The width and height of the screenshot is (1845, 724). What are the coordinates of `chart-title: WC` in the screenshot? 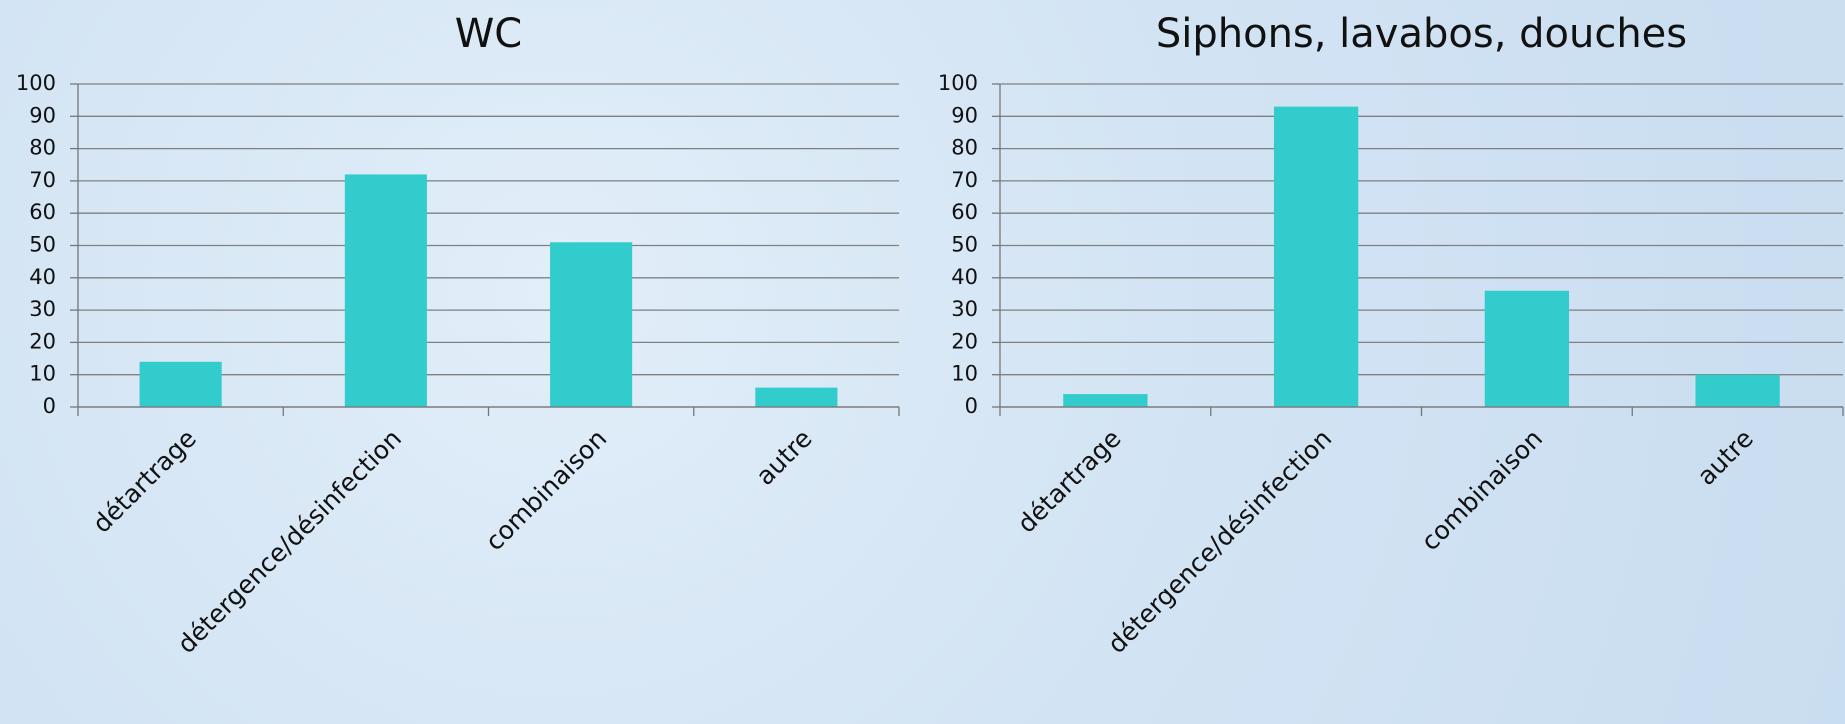 It's located at (488, 34).